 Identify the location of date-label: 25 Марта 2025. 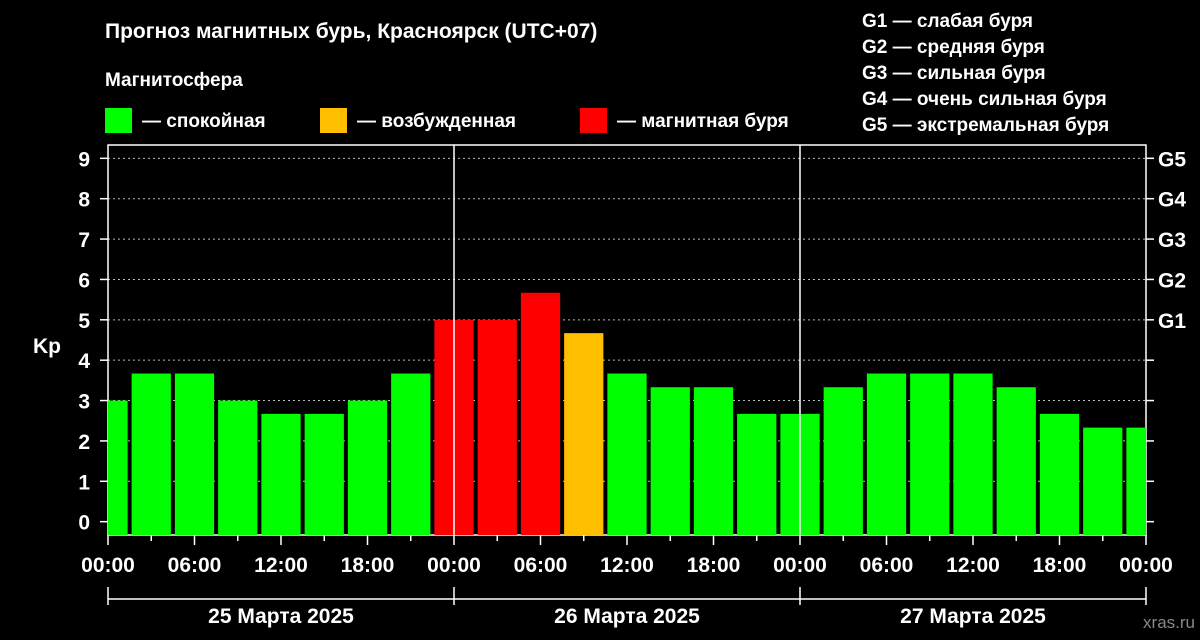
(281, 616).